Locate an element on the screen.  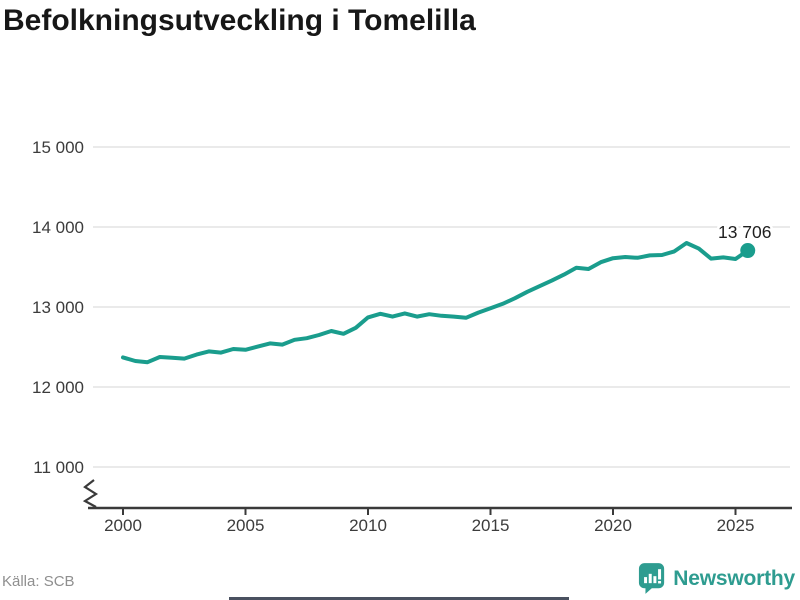
newsworthy-brand: Newsworthy is located at coordinates (716, 578).